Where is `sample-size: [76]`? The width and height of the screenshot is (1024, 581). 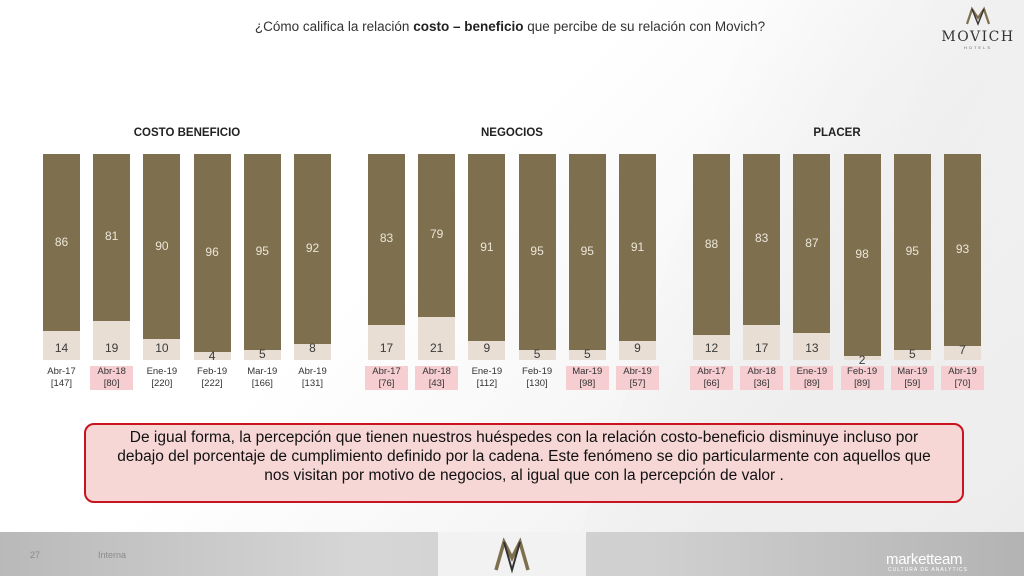
sample-size: [76] is located at coordinates (386, 383).